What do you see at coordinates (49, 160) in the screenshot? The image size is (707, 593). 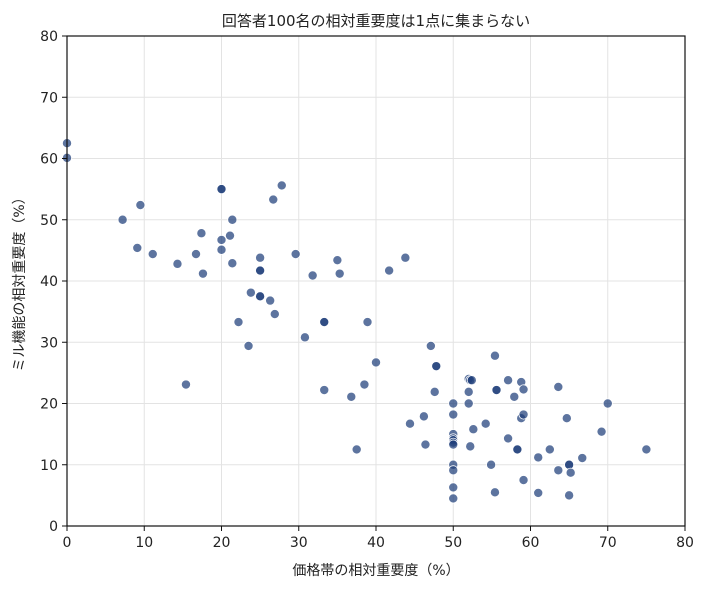 I see `y-tick-label: 60` at bounding box center [49, 160].